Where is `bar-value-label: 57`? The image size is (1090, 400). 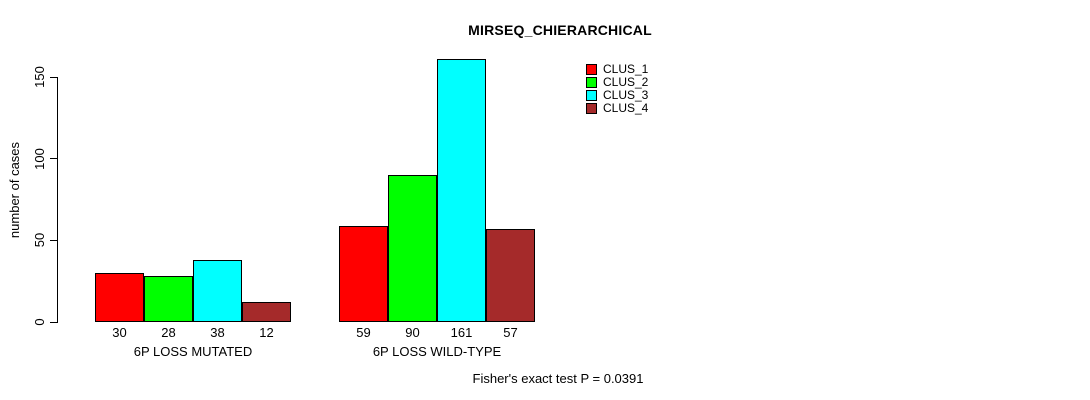 bar-value-label: 57 is located at coordinates (510, 332).